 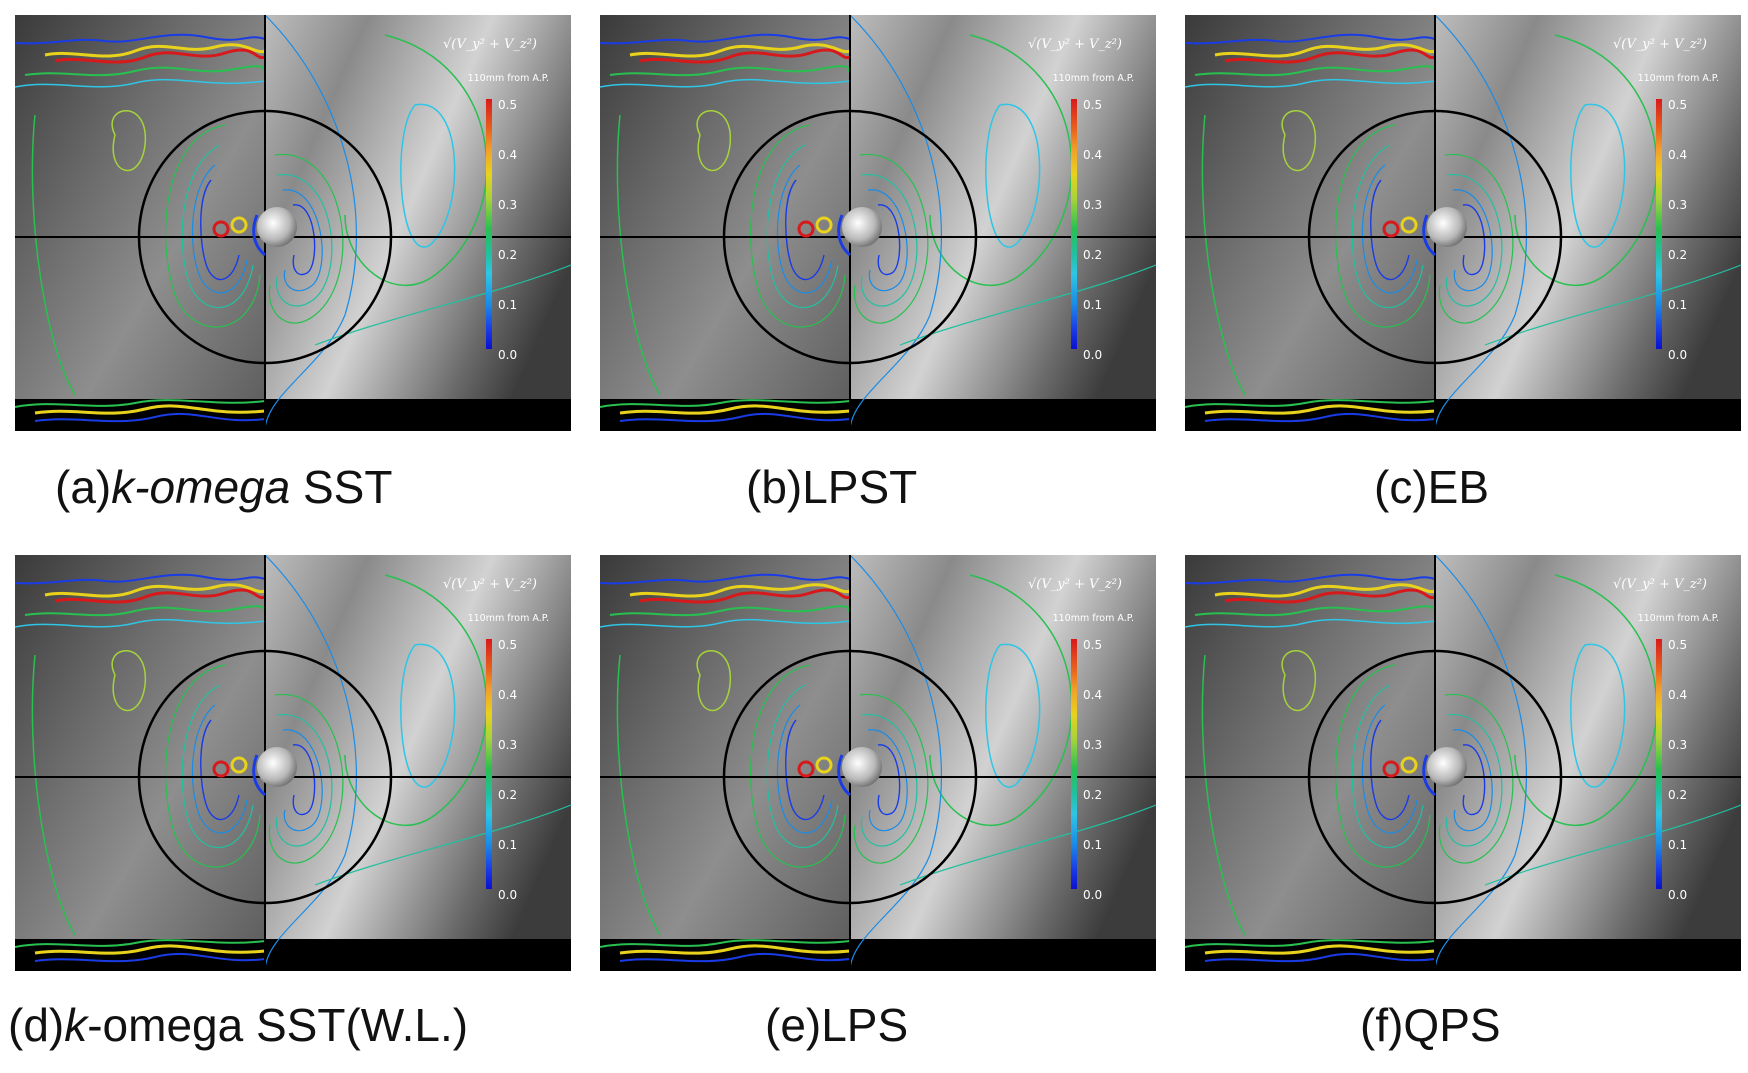 What do you see at coordinates (224, 487) in the screenshot?
I see `caption-a: (a)k-omega SST` at bounding box center [224, 487].